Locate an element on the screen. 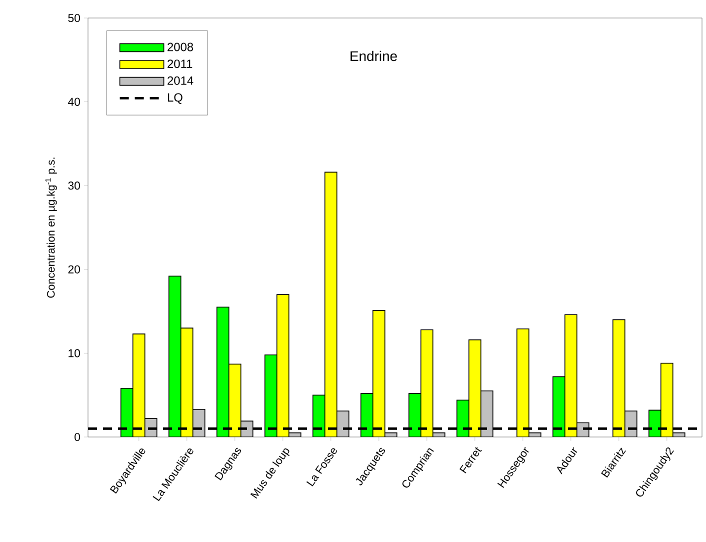  legend-label: 2008 is located at coordinates (181, 47).